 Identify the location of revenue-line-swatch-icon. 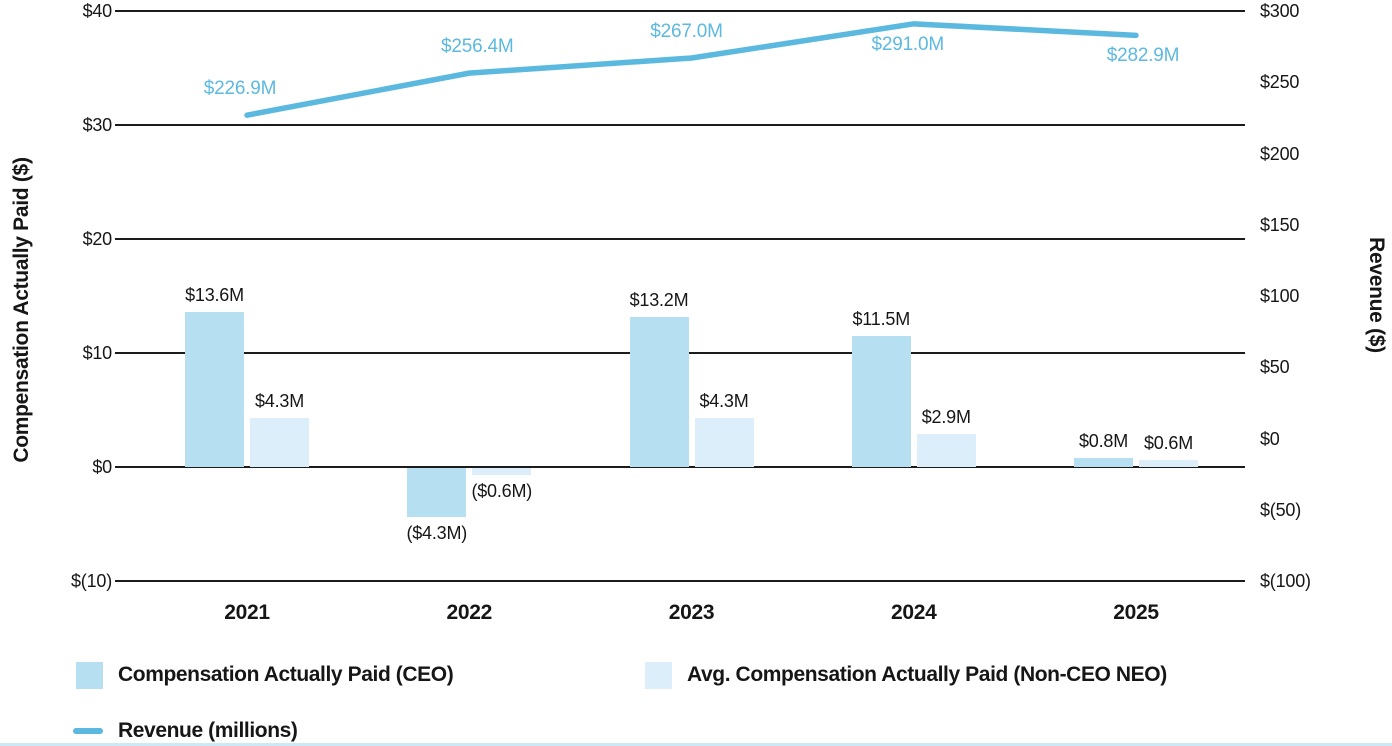
(88, 731).